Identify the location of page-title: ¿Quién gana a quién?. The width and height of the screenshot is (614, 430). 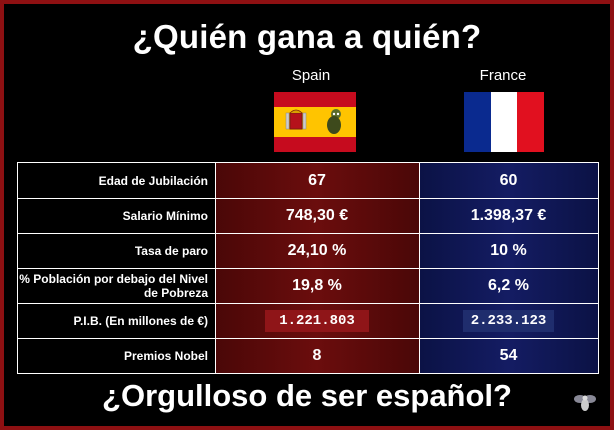
(307, 36).